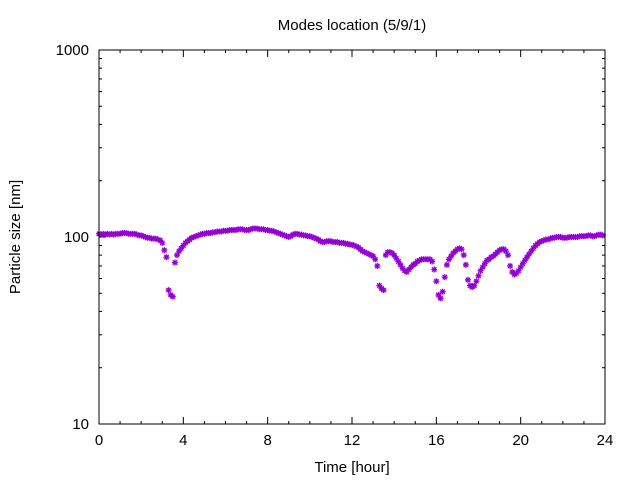 The height and width of the screenshot is (480, 640). Describe the element at coordinates (183, 440) in the screenshot. I see `x-tick-label: 4` at that location.